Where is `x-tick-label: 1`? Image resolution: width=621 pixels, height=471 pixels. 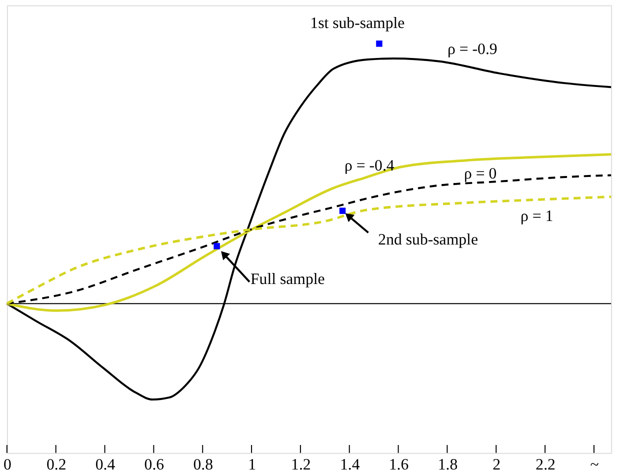
x-tick-label: 1 is located at coordinates (252, 463).